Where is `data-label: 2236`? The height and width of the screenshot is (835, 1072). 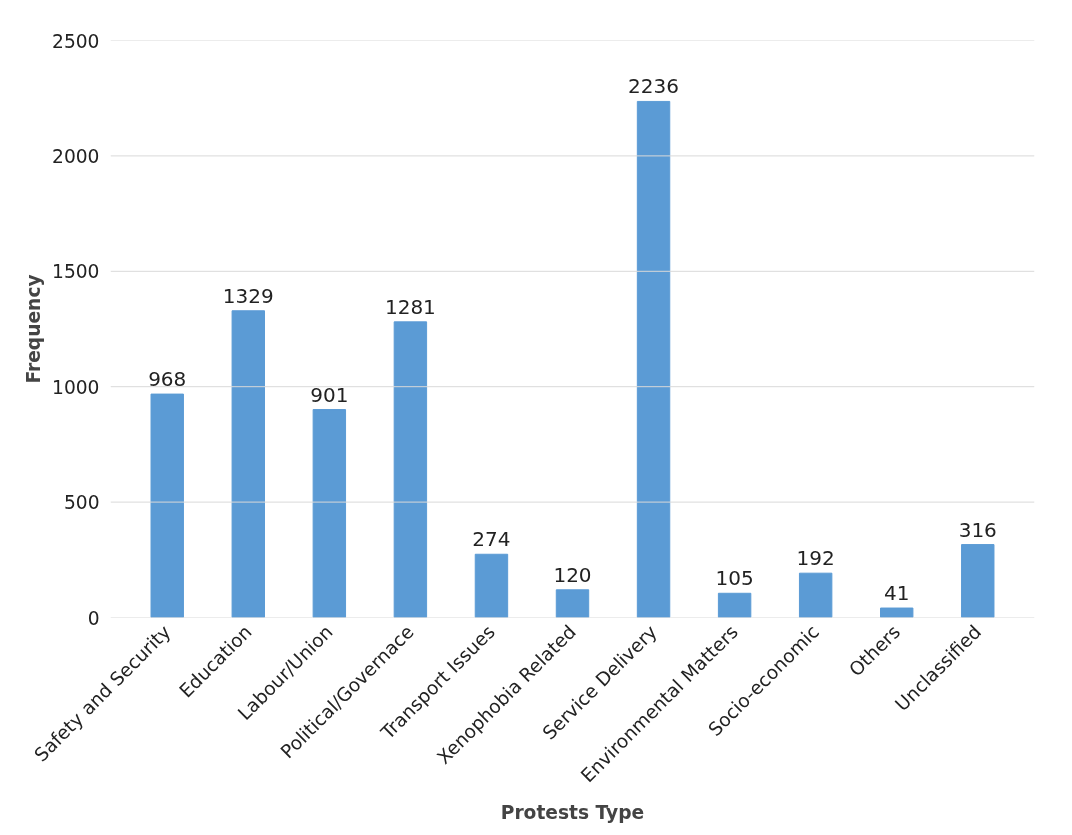 data-label: 2236 is located at coordinates (654, 86).